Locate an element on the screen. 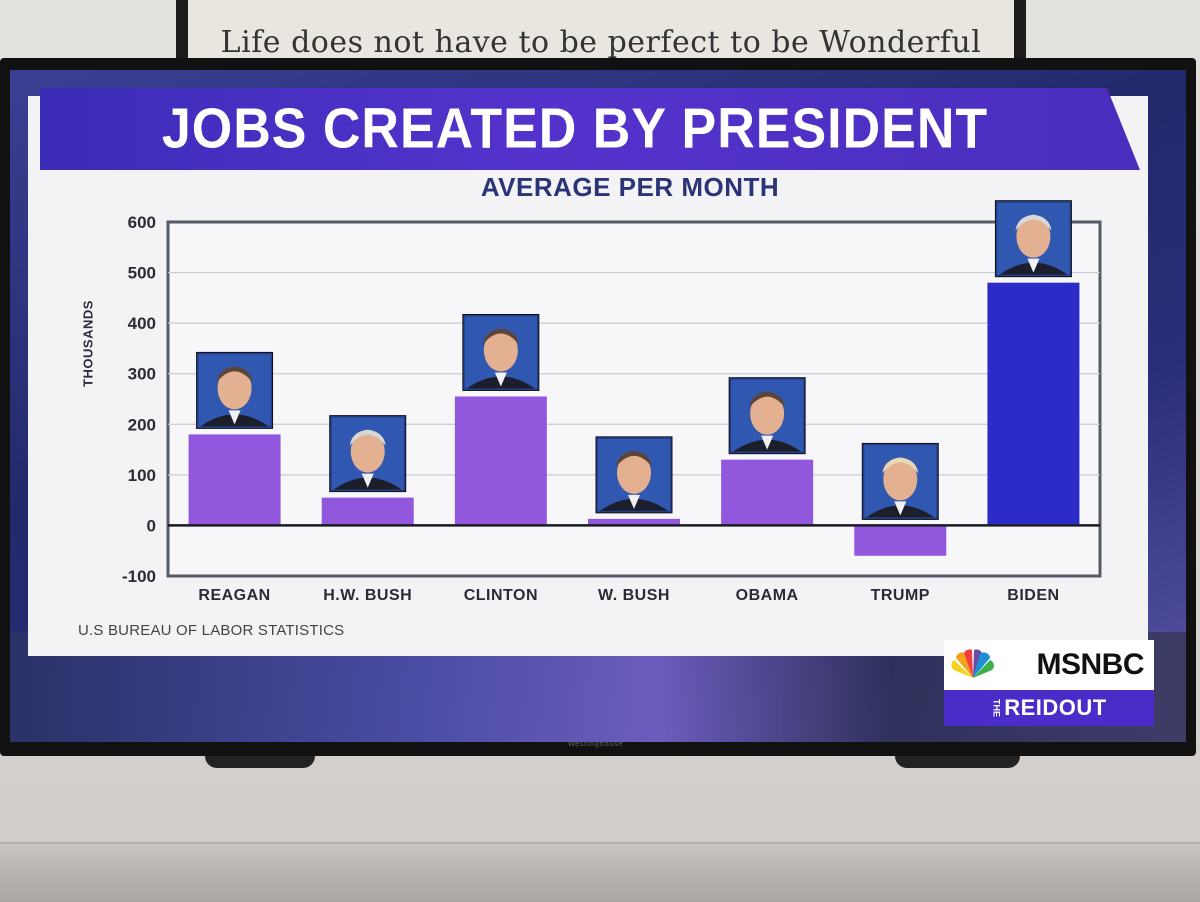 Image resolution: width=1200 pixels, height=902 pixels. portrait-h-w-bush is located at coordinates (368, 454).